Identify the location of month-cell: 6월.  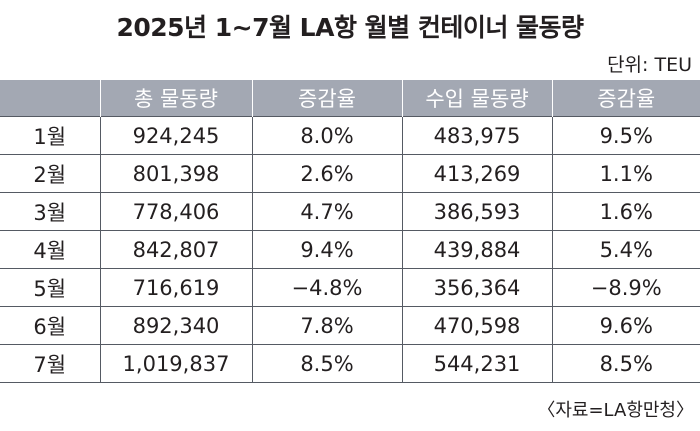
(50, 325).